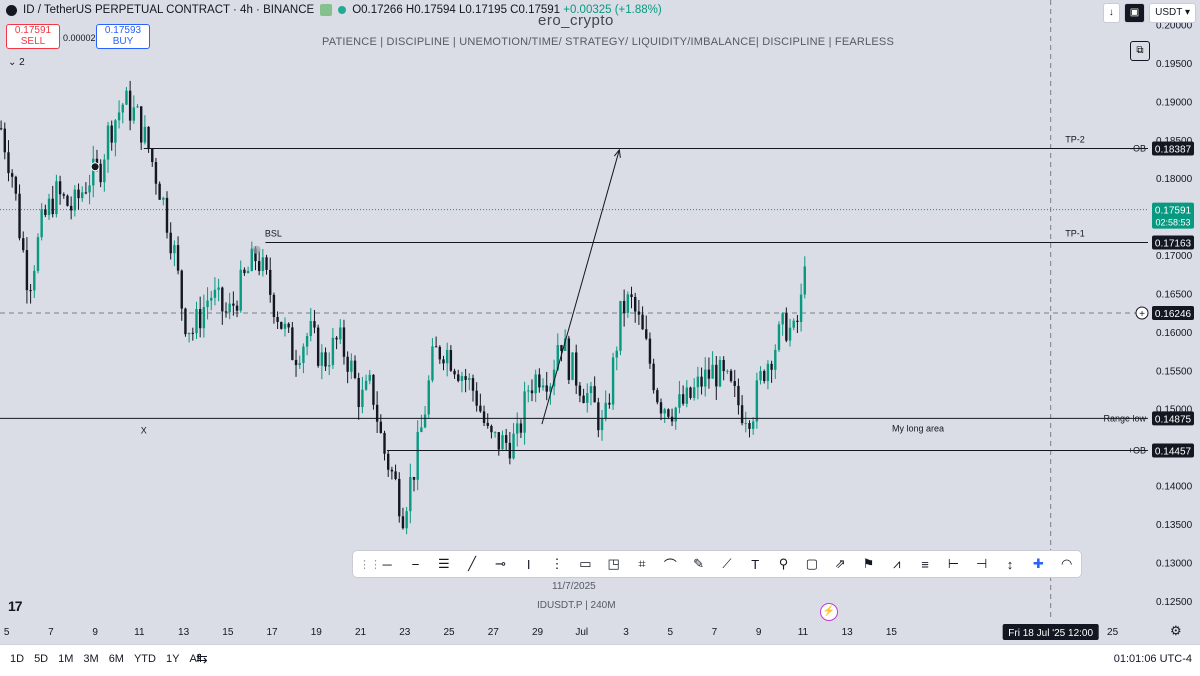 This screenshot has height=676, width=1200. Describe the element at coordinates (868, 563) in the screenshot. I see `drawing-tool-18-icon: ⚑` at that location.